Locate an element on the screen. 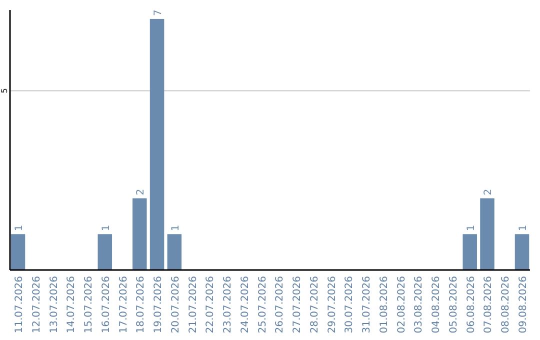 This screenshot has width=540, height=340. x-tick-label: 03.08.2026 is located at coordinates (419, 305).